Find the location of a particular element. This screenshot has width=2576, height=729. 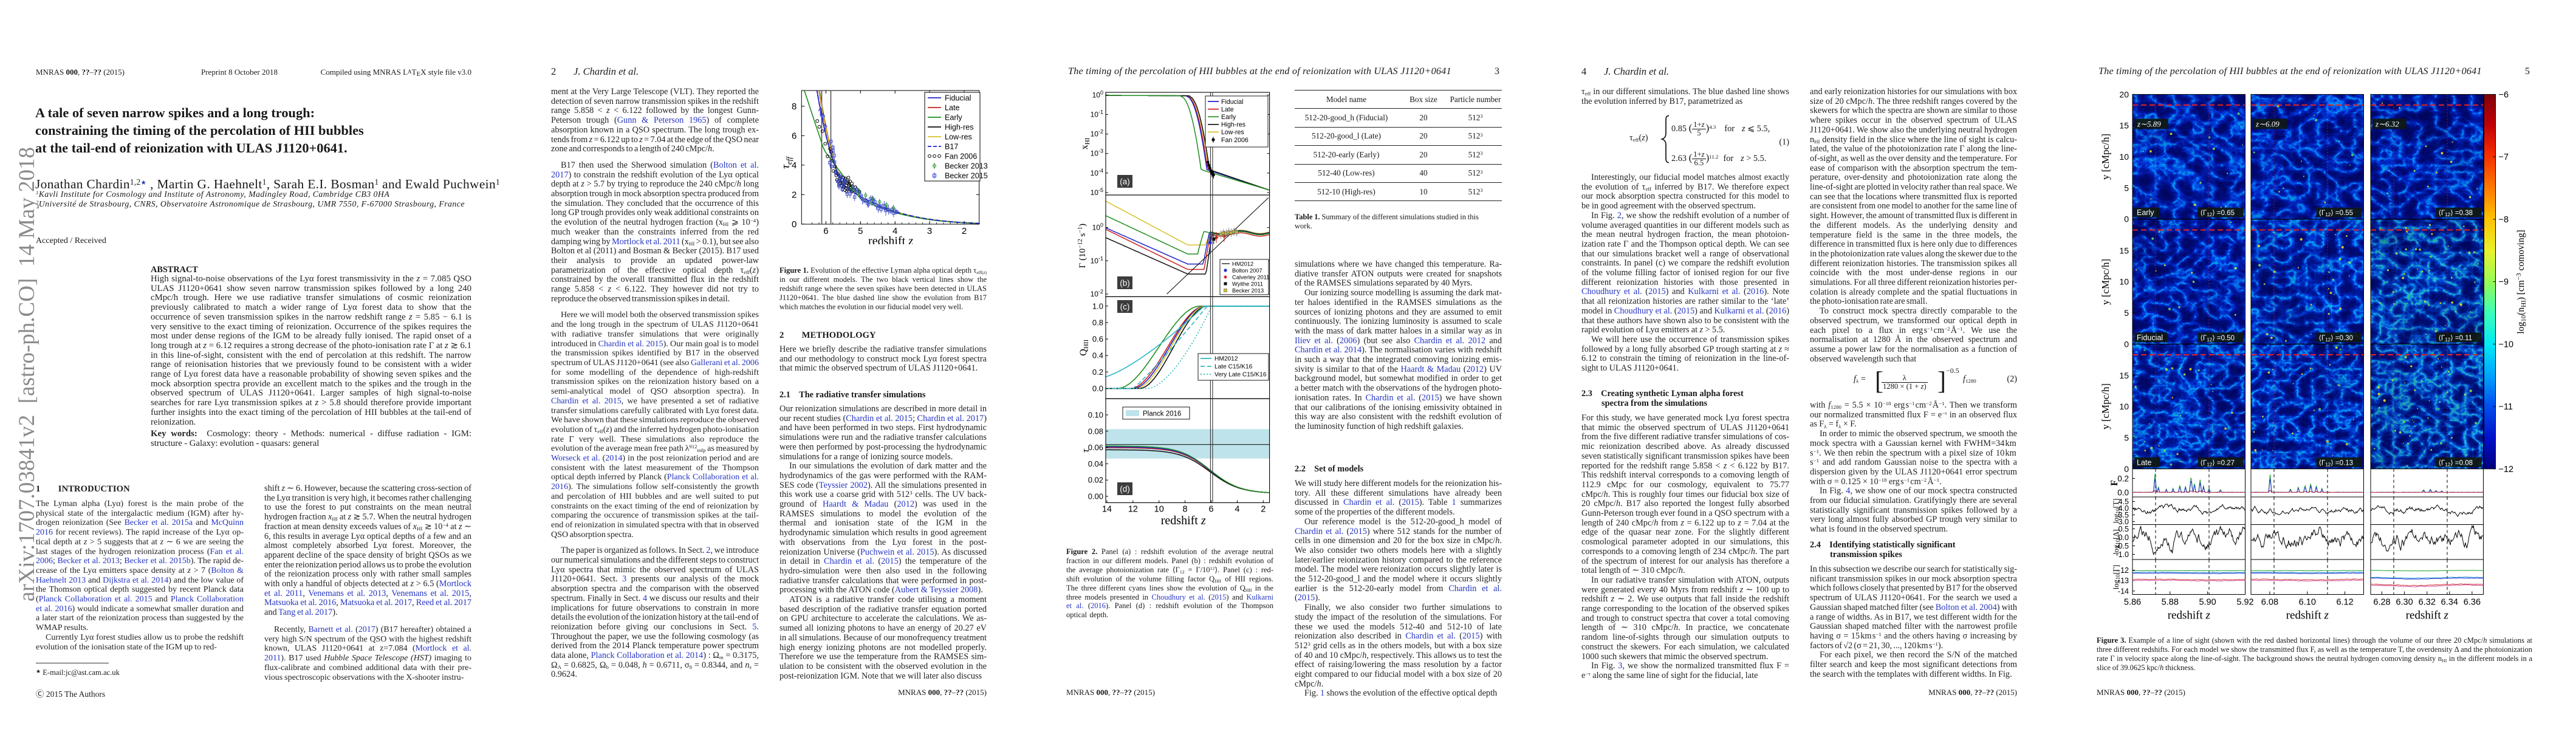

svg-text: 6.30 is located at coordinates (2404, 603).